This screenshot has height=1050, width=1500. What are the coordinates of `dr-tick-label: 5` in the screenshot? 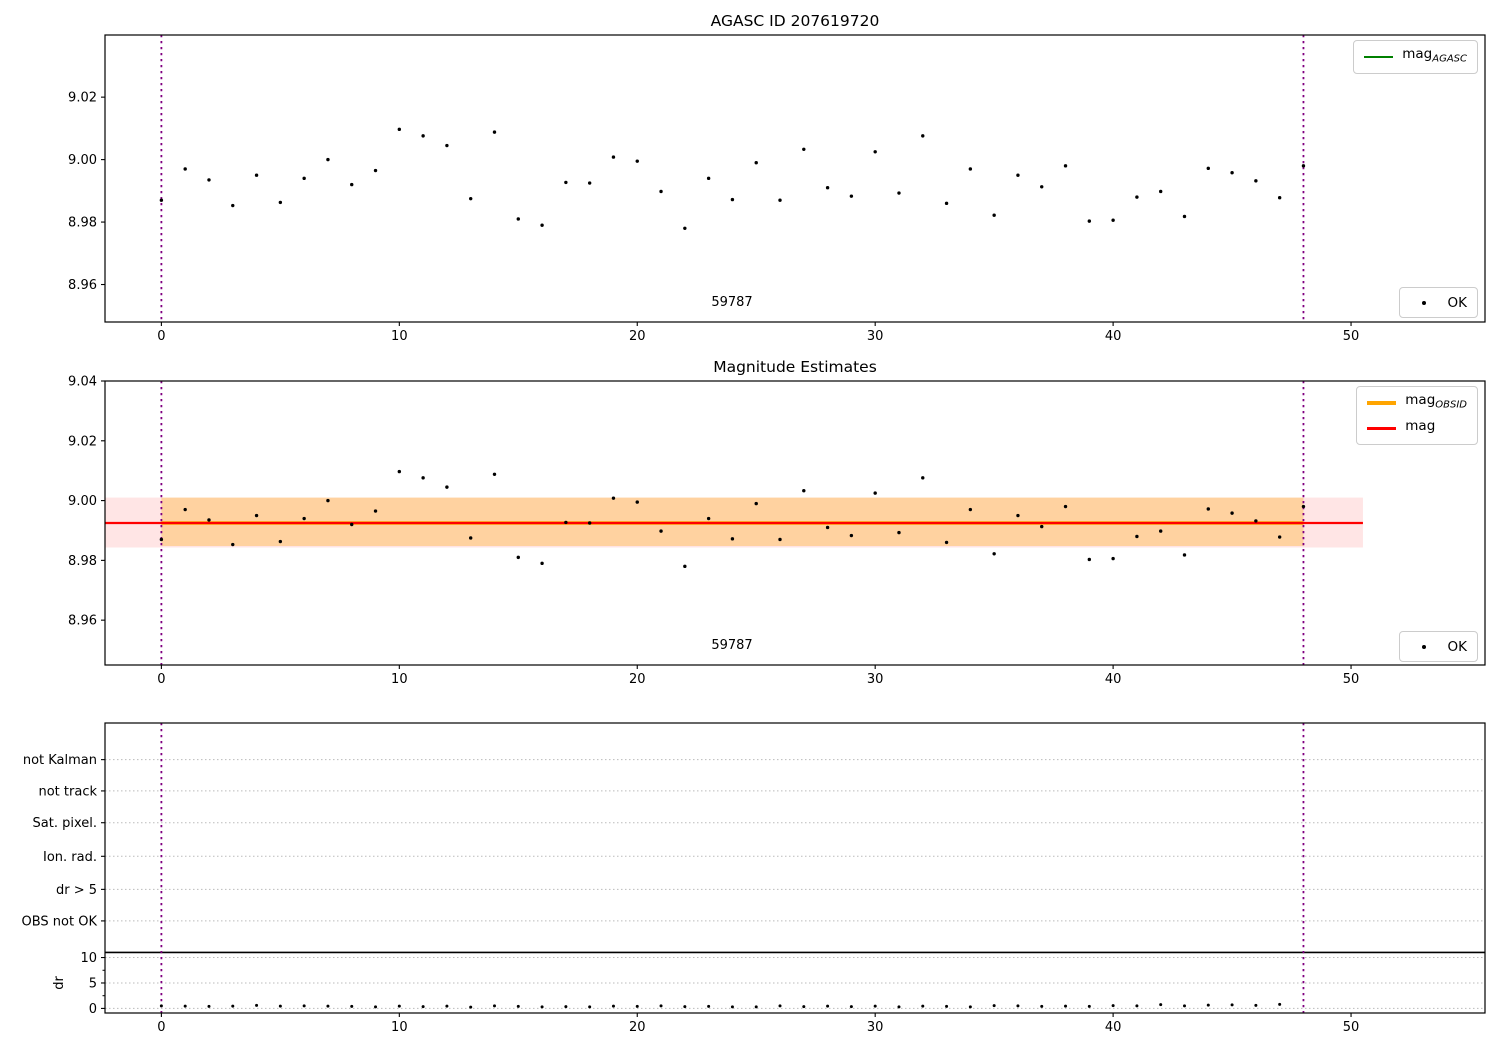 It's located at (93, 983).